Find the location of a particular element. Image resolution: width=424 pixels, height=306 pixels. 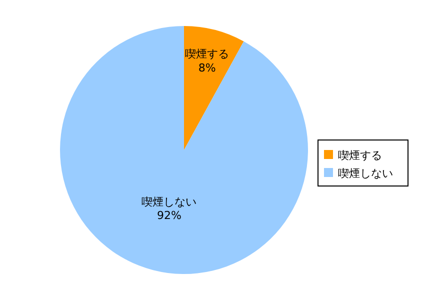

data-label: 8% is located at coordinates (207, 67).